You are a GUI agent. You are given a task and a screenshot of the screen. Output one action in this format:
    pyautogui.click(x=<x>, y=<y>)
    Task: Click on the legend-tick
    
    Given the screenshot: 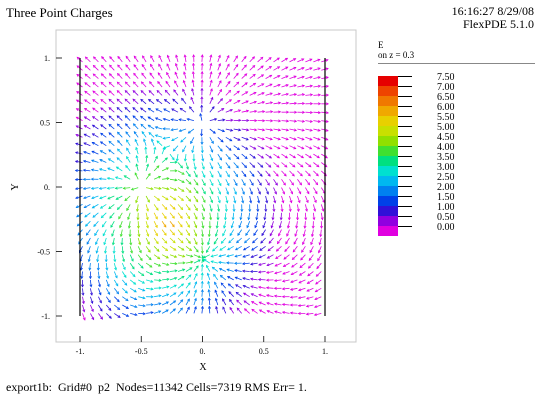 What is the action you would take?
    pyautogui.click(x=405, y=156)
    